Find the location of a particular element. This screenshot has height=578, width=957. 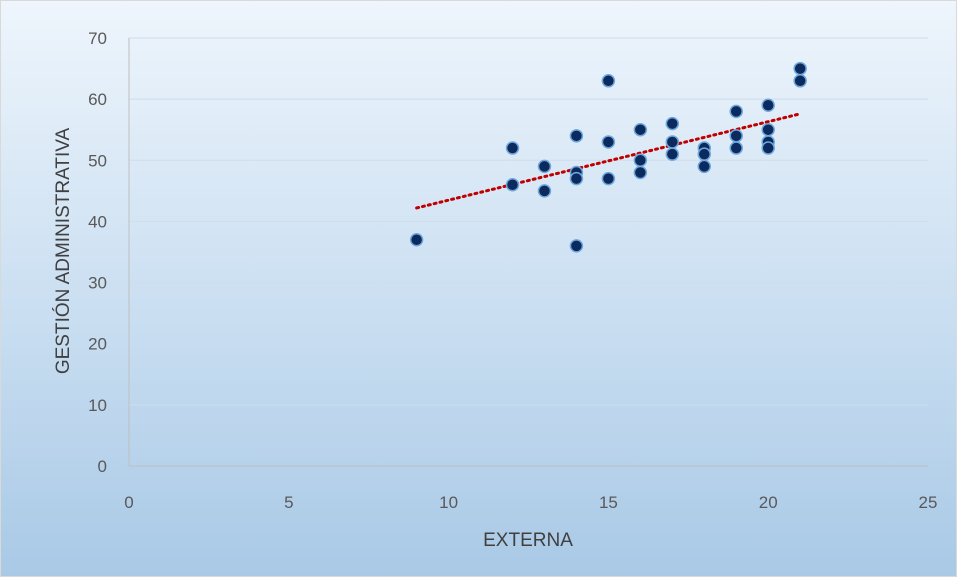

data-points is located at coordinates (608, 157).